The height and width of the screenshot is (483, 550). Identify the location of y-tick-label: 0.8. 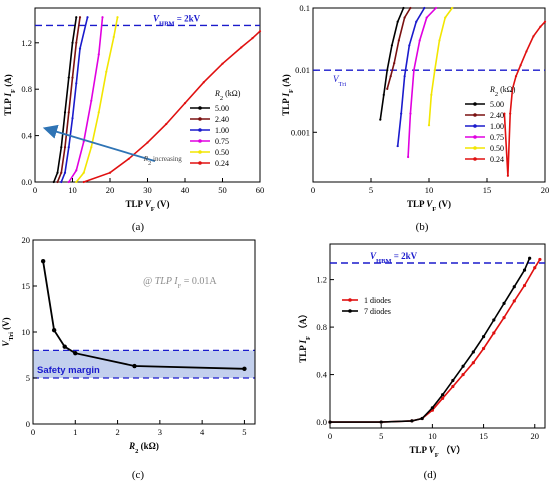
(26, 89).